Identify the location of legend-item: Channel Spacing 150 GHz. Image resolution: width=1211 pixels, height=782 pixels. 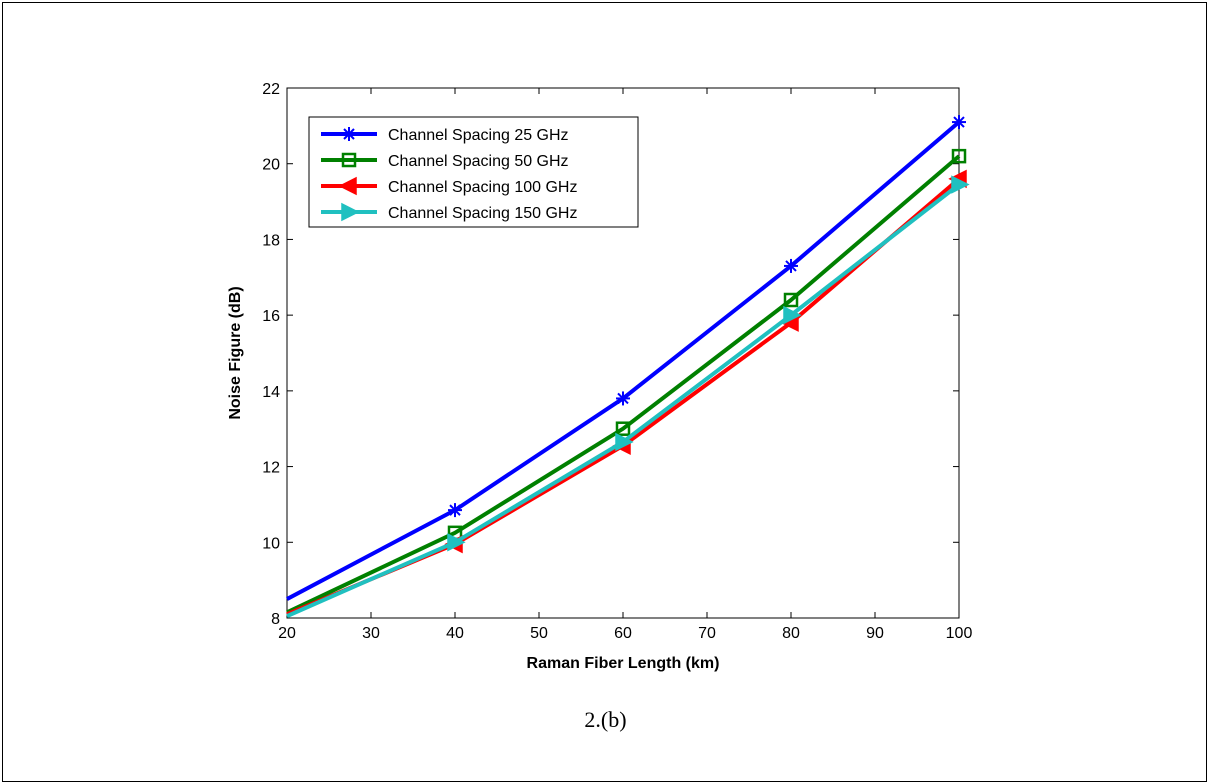
(449, 212).